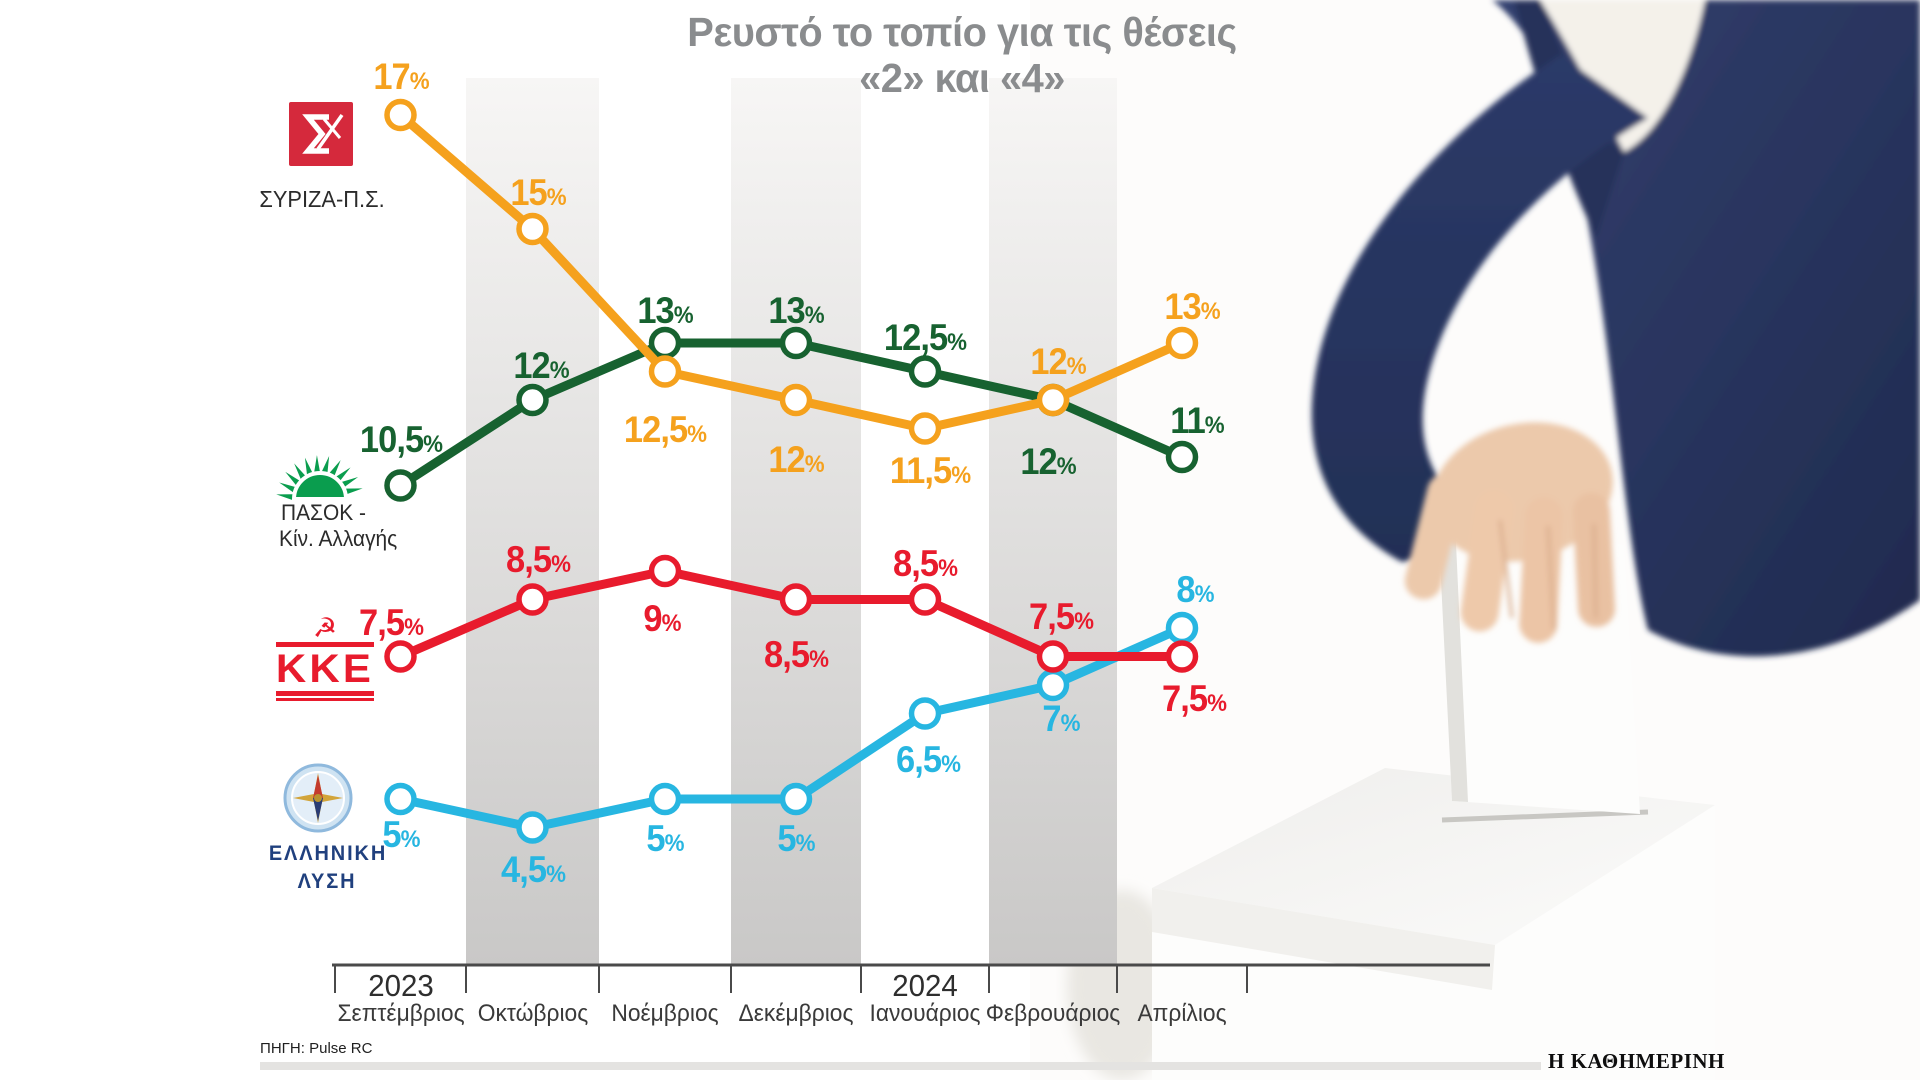 The height and width of the screenshot is (1080, 1920). Describe the element at coordinates (900, 1066) in the screenshot. I see `footer-divider` at that location.